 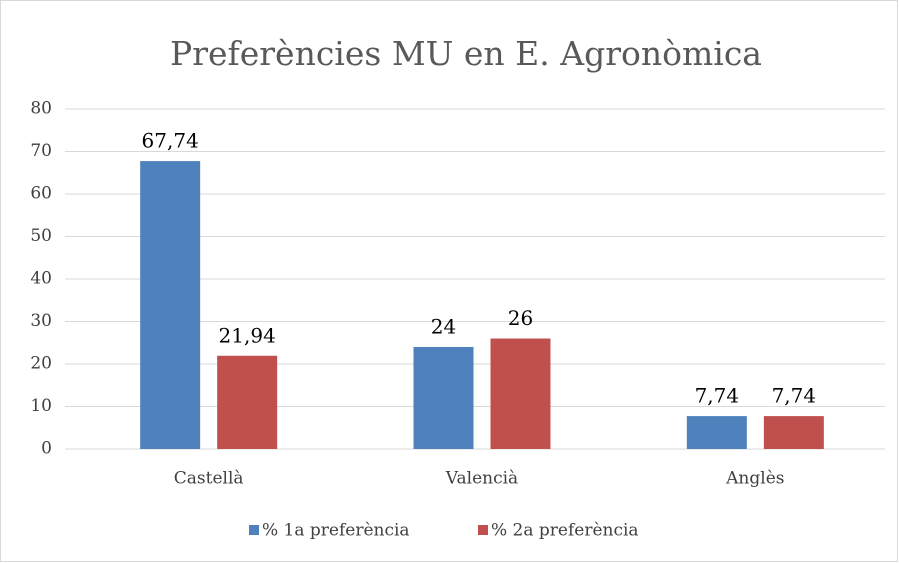 I want to click on y-tick-label: 60, so click(x=41, y=194).